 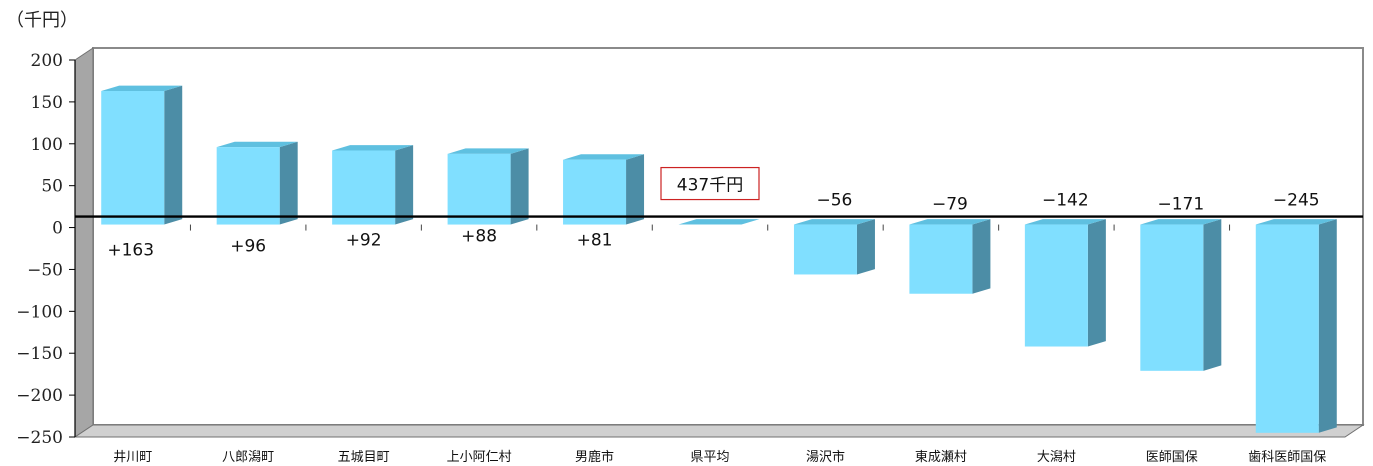 I want to click on y-tick-label: −50, so click(x=45, y=270).